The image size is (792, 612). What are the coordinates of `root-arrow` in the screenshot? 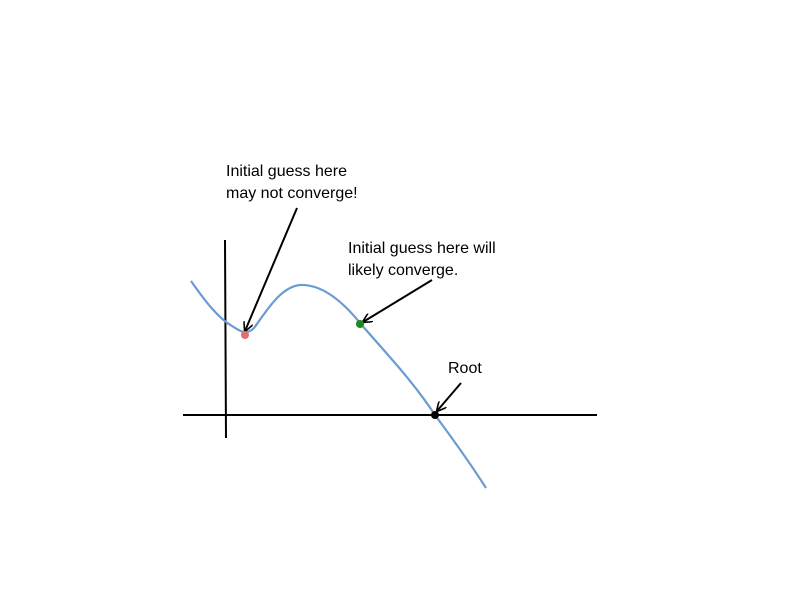 It's located at (449, 396).